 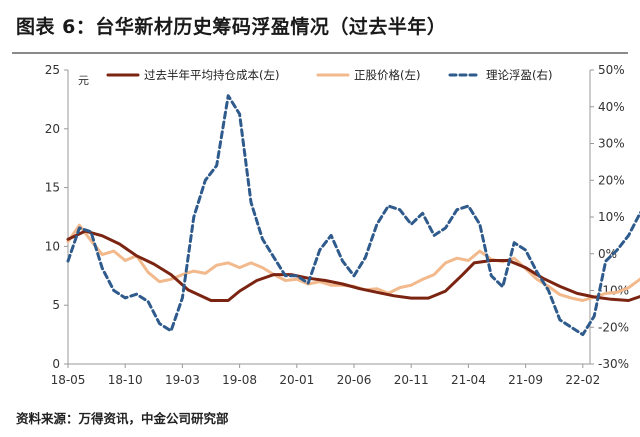 What do you see at coordinates (125, 380) in the screenshot?
I see `x-tick-label: 18-10` at bounding box center [125, 380].